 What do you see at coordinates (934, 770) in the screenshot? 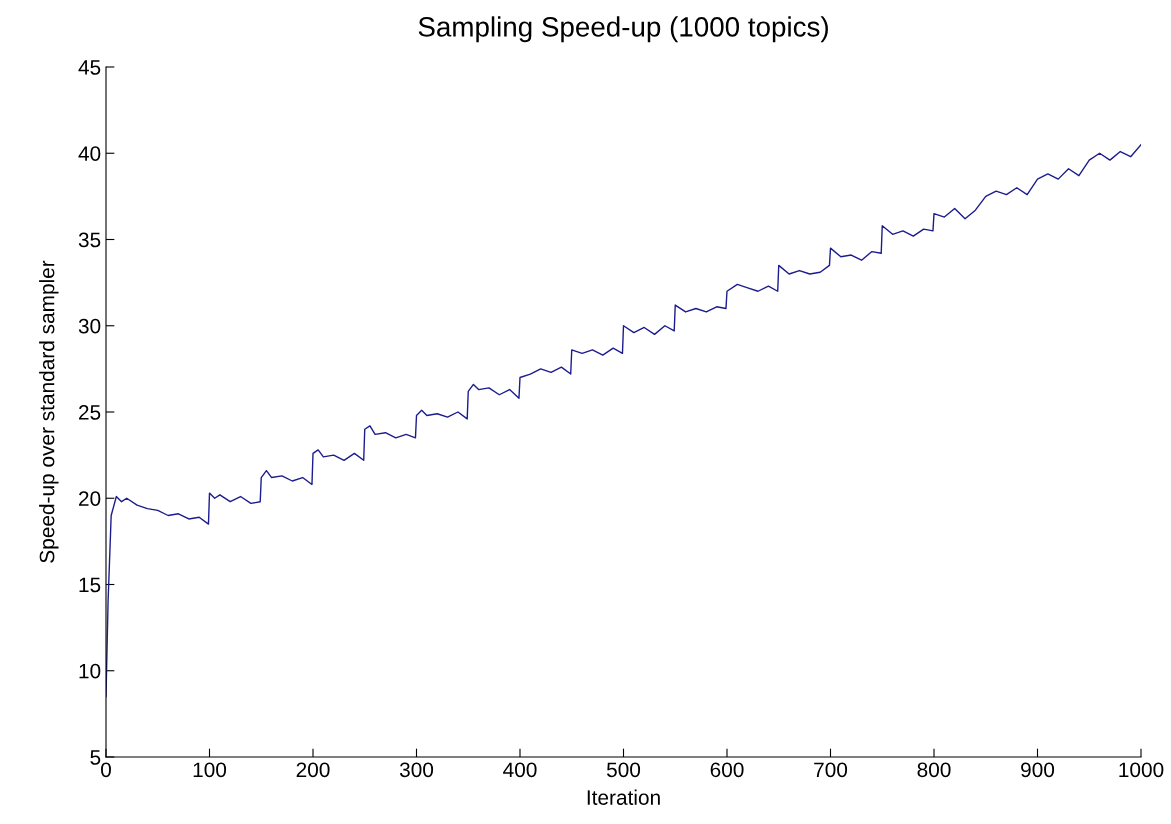
I see `x-tick-label: 800` at bounding box center [934, 770].